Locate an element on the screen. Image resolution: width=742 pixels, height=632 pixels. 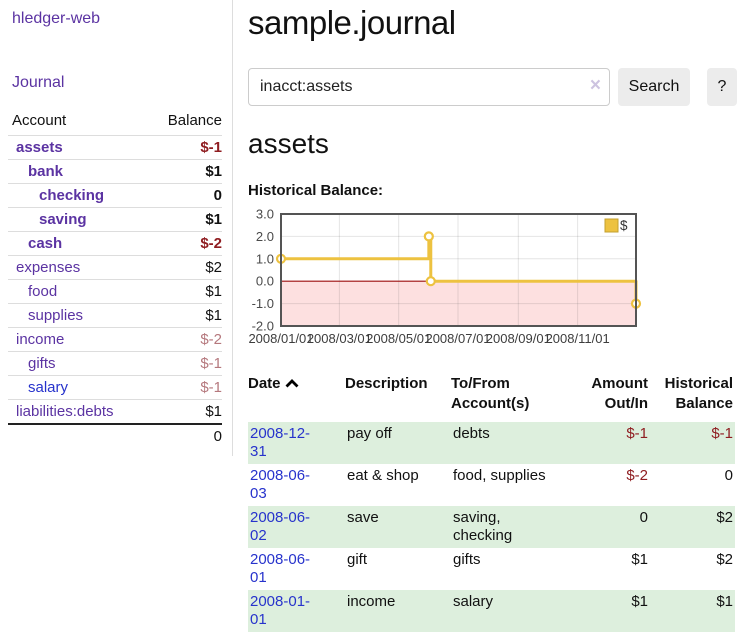
account-name-cell: cash is located at coordinates (77, 243).